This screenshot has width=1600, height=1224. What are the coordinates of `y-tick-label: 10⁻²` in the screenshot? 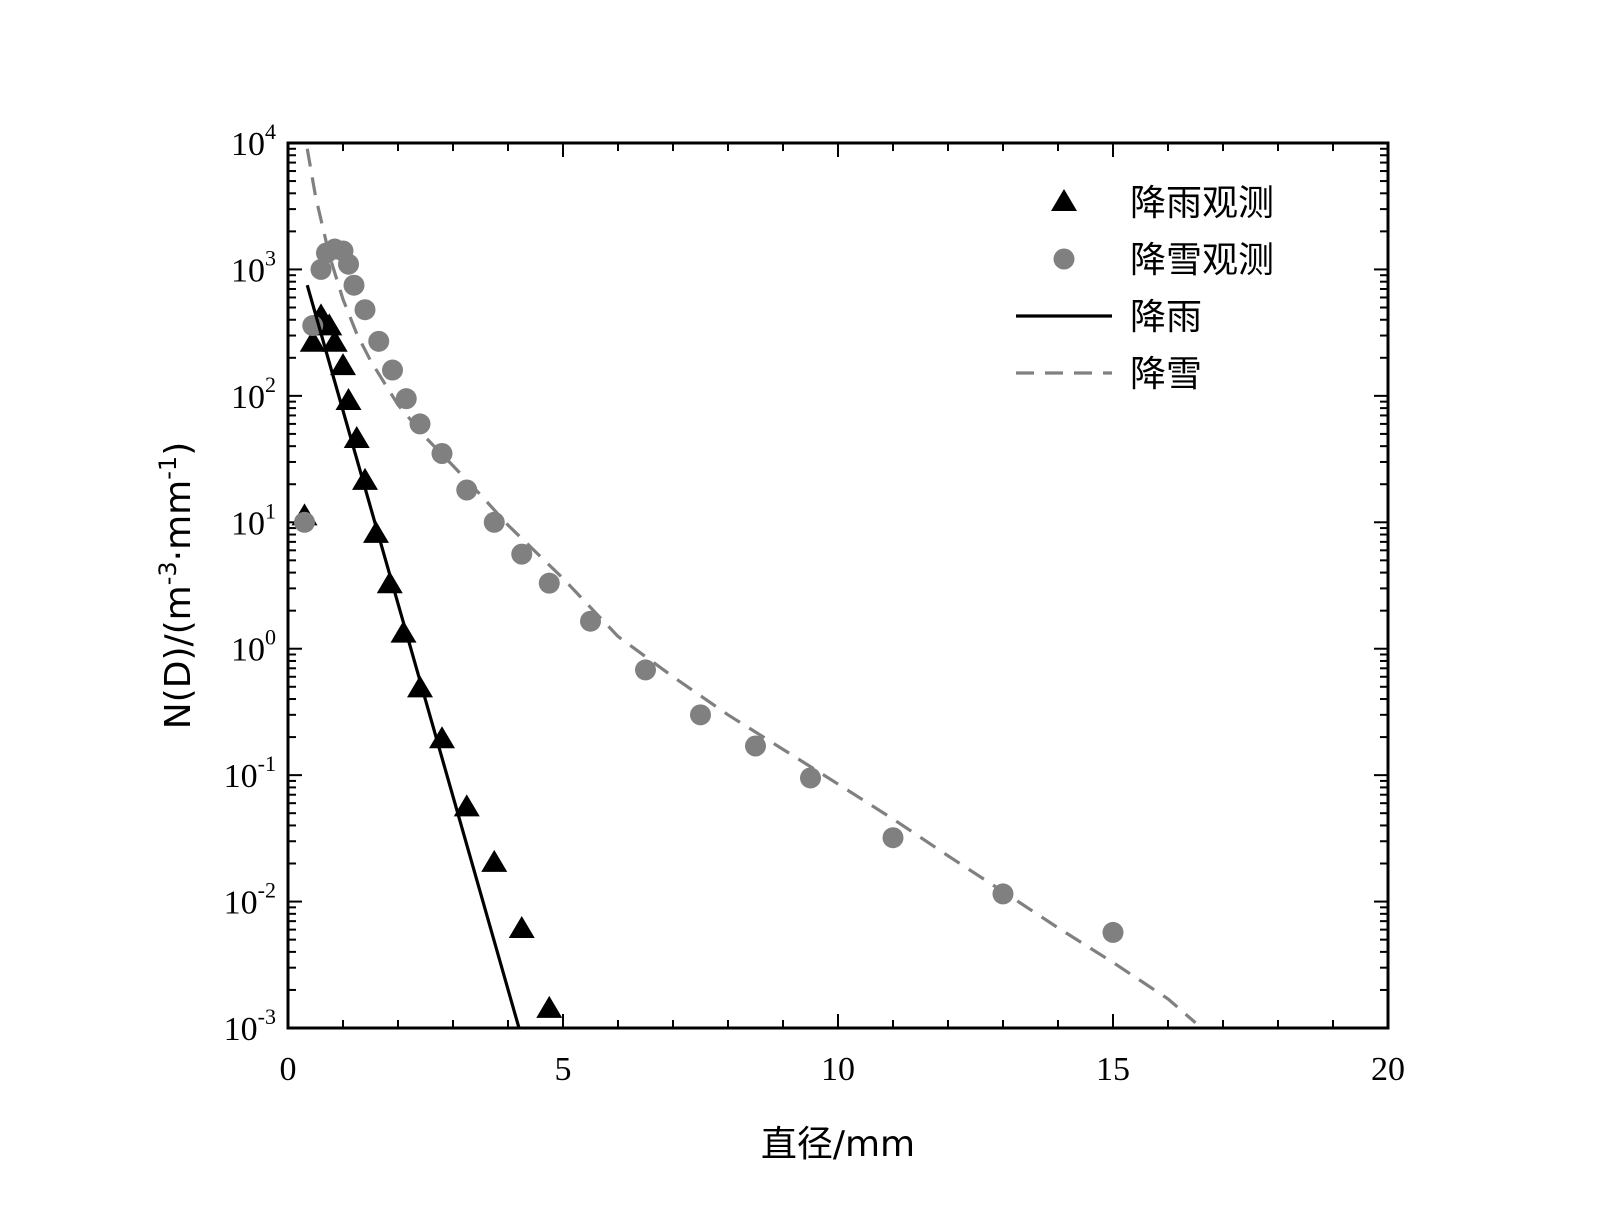 It's located at (250, 900).